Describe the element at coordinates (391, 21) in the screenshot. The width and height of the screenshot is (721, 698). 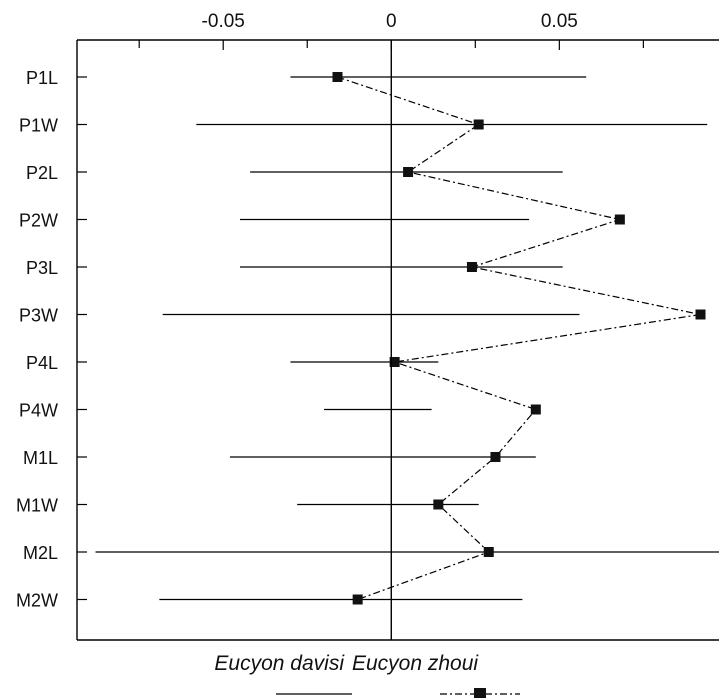
I see `x-tick-label: 0` at that location.